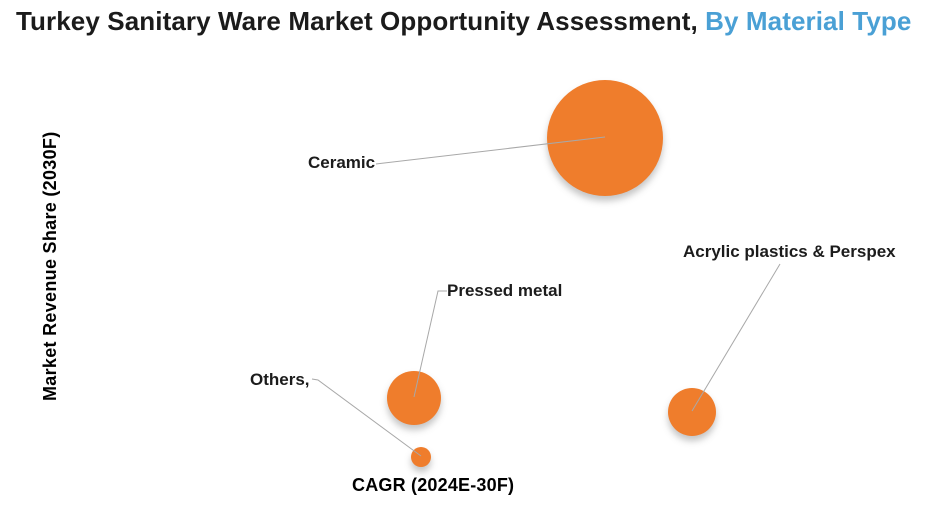 The width and height of the screenshot is (940, 510). I want to click on bubble-others, so click(421, 457).